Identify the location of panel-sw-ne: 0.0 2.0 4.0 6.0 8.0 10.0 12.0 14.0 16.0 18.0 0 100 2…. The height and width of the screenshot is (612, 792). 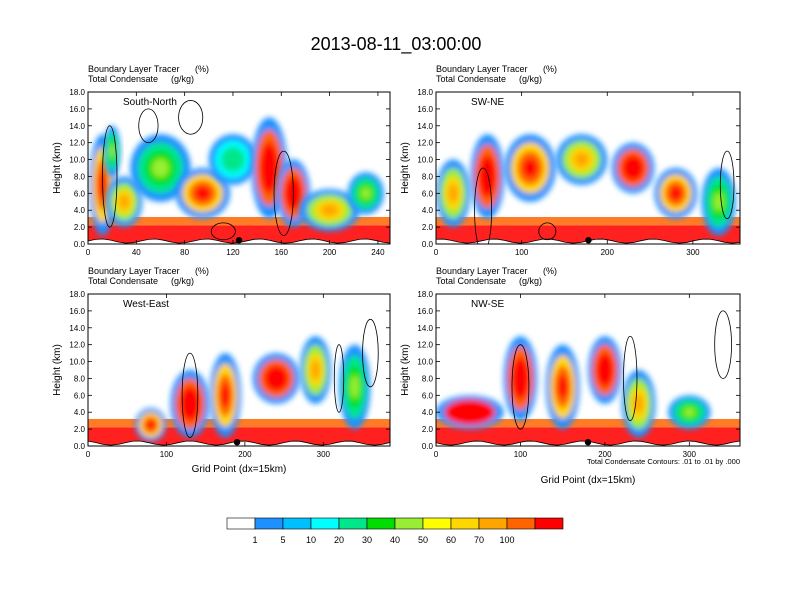
(570, 160).